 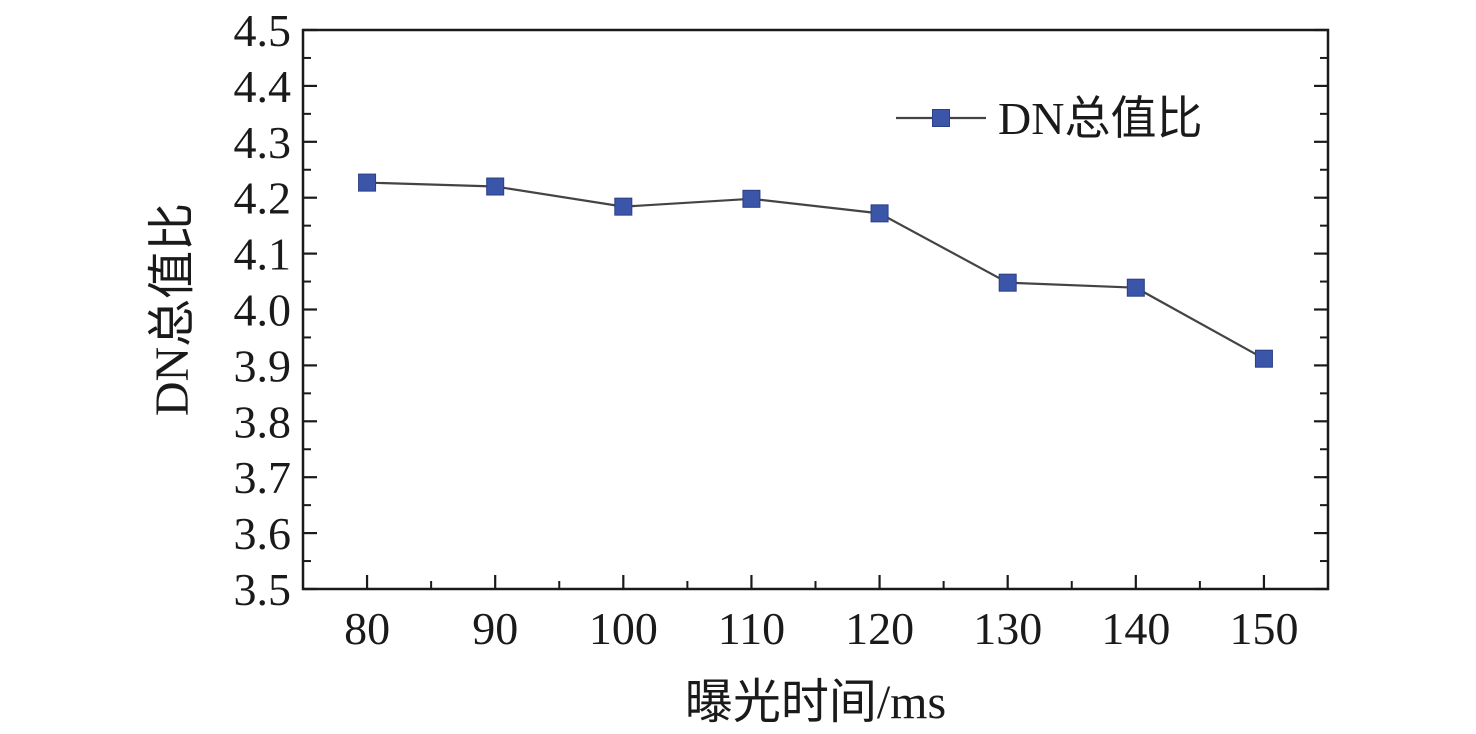 I want to click on x-axis-title: 曝光时间/ms, so click(x=815, y=702).